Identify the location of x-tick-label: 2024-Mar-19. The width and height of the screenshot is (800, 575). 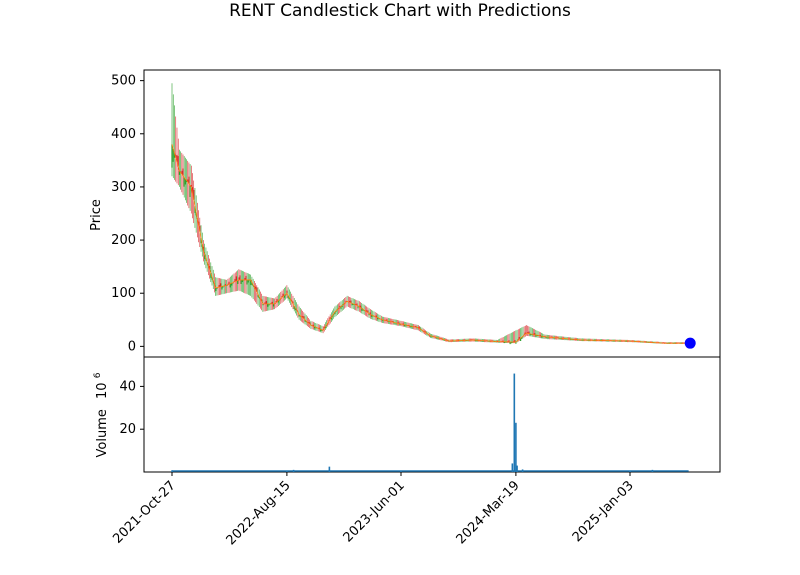
(488, 512).